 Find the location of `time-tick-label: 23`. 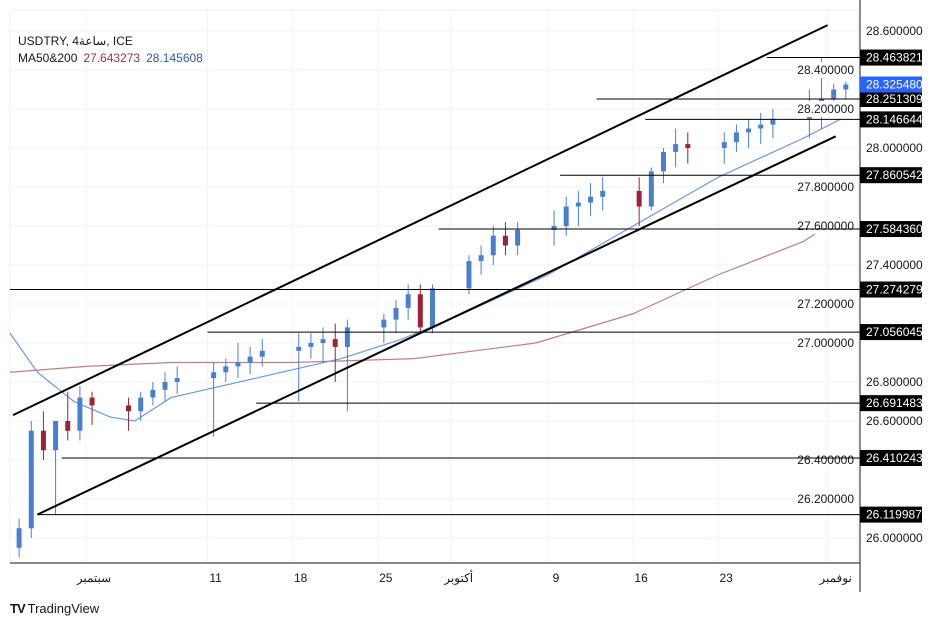

time-tick-label: 23 is located at coordinates (727, 578).